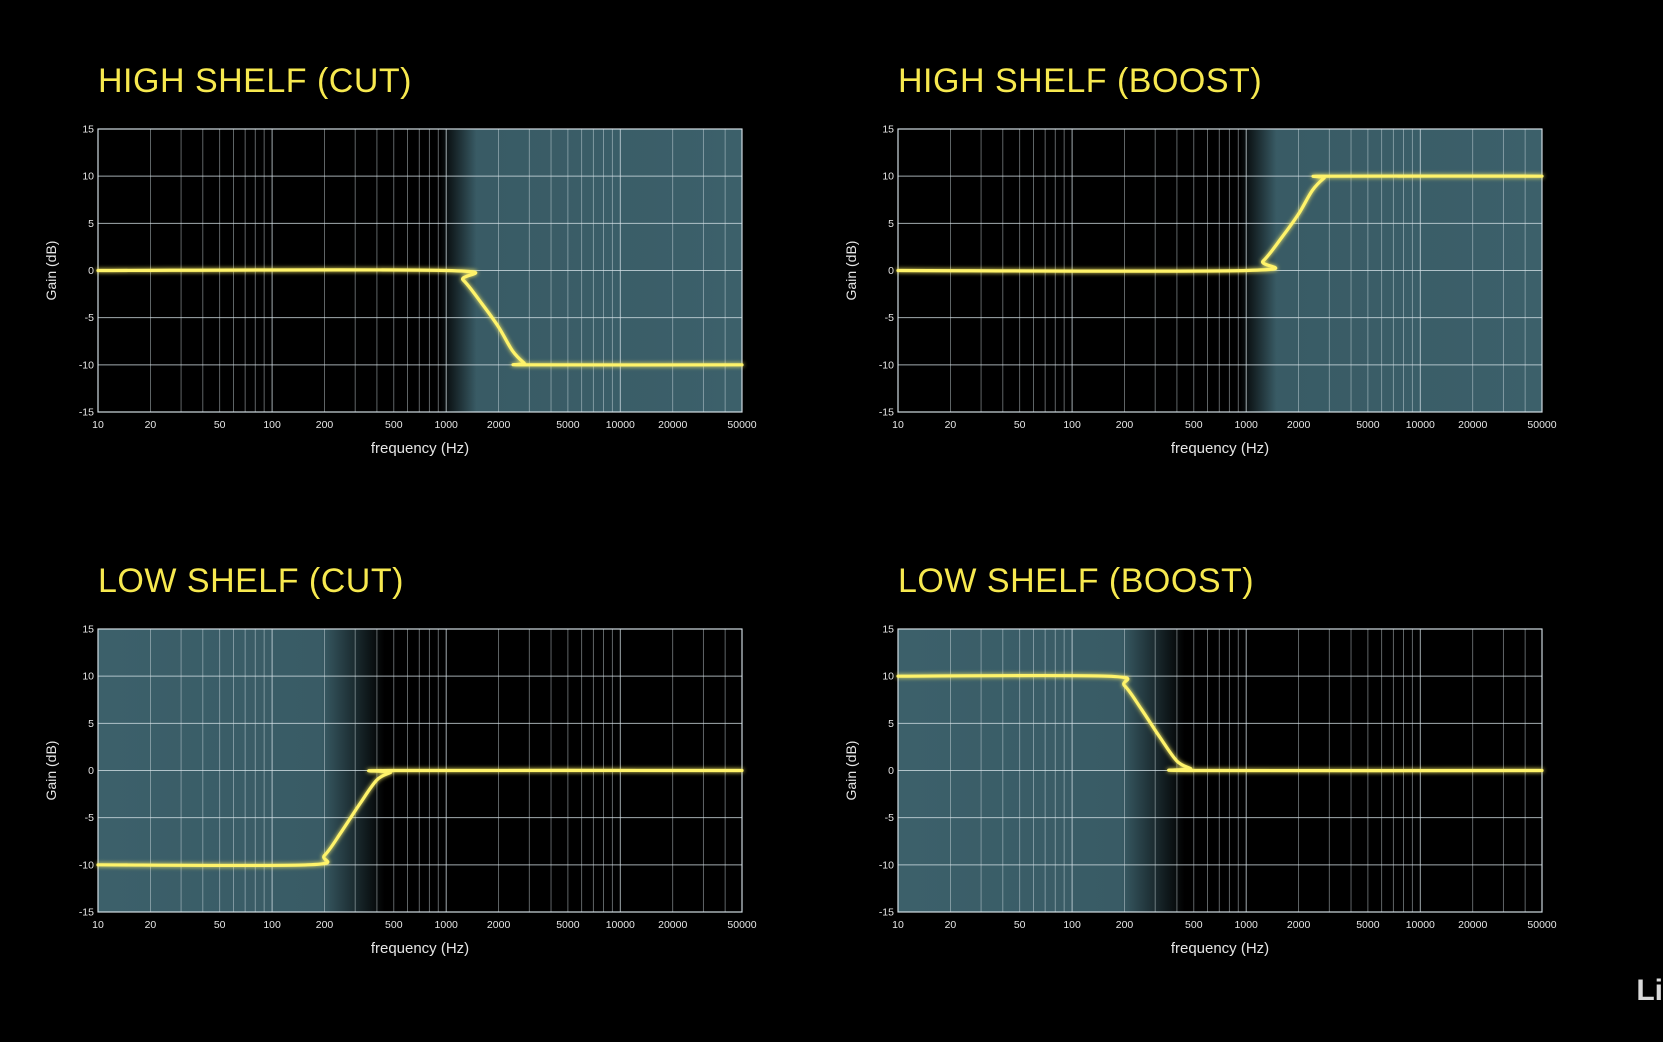 This screenshot has width=1663, height=1042. What do you see at coordinates (255, 81) in the screenshot?
I see `chart-title: HIGH SHELF (CUT)` at bounding box center [255, 81].